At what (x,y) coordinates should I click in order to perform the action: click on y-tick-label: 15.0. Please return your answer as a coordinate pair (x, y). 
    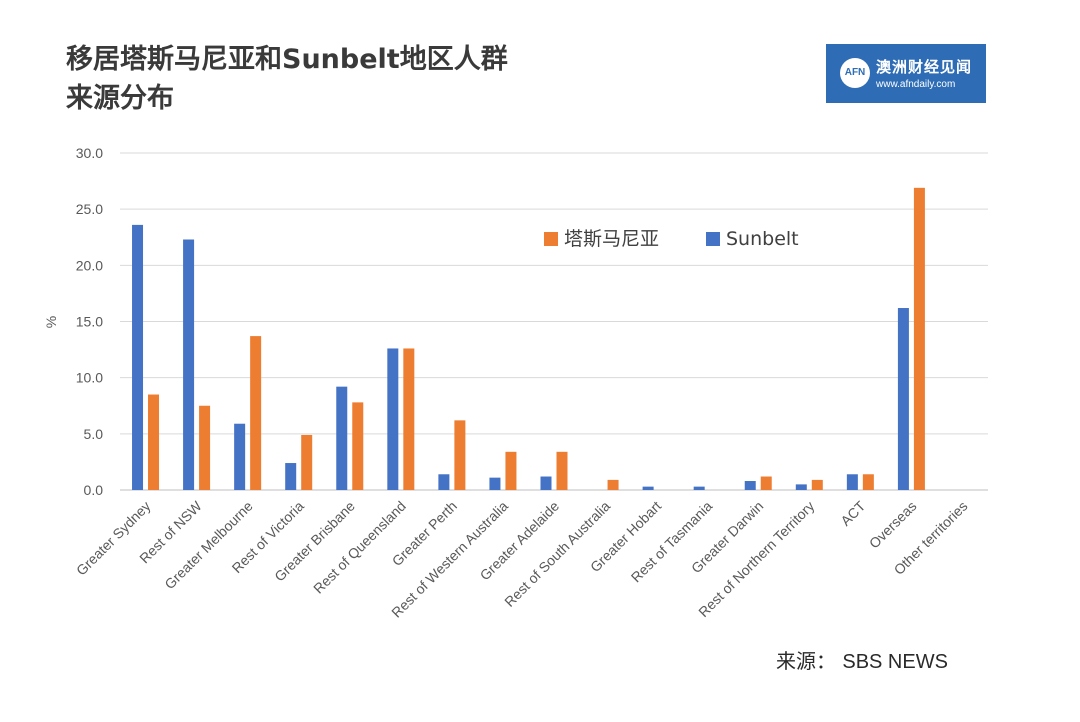
    Looking at the image, I should click on (89, 322).